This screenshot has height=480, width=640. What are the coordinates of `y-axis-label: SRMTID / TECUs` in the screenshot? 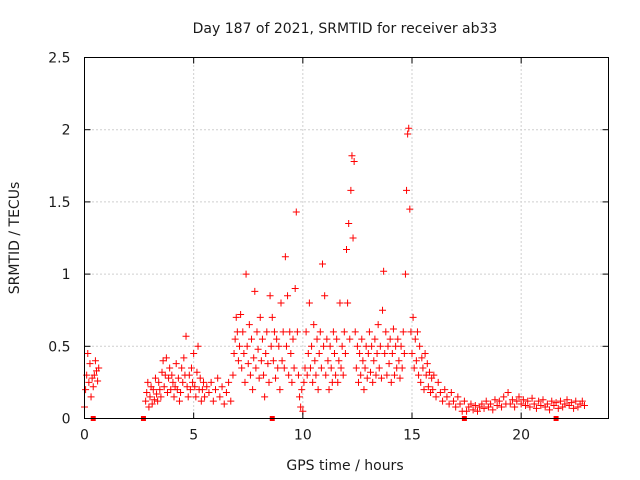 It's located at (15, 238).